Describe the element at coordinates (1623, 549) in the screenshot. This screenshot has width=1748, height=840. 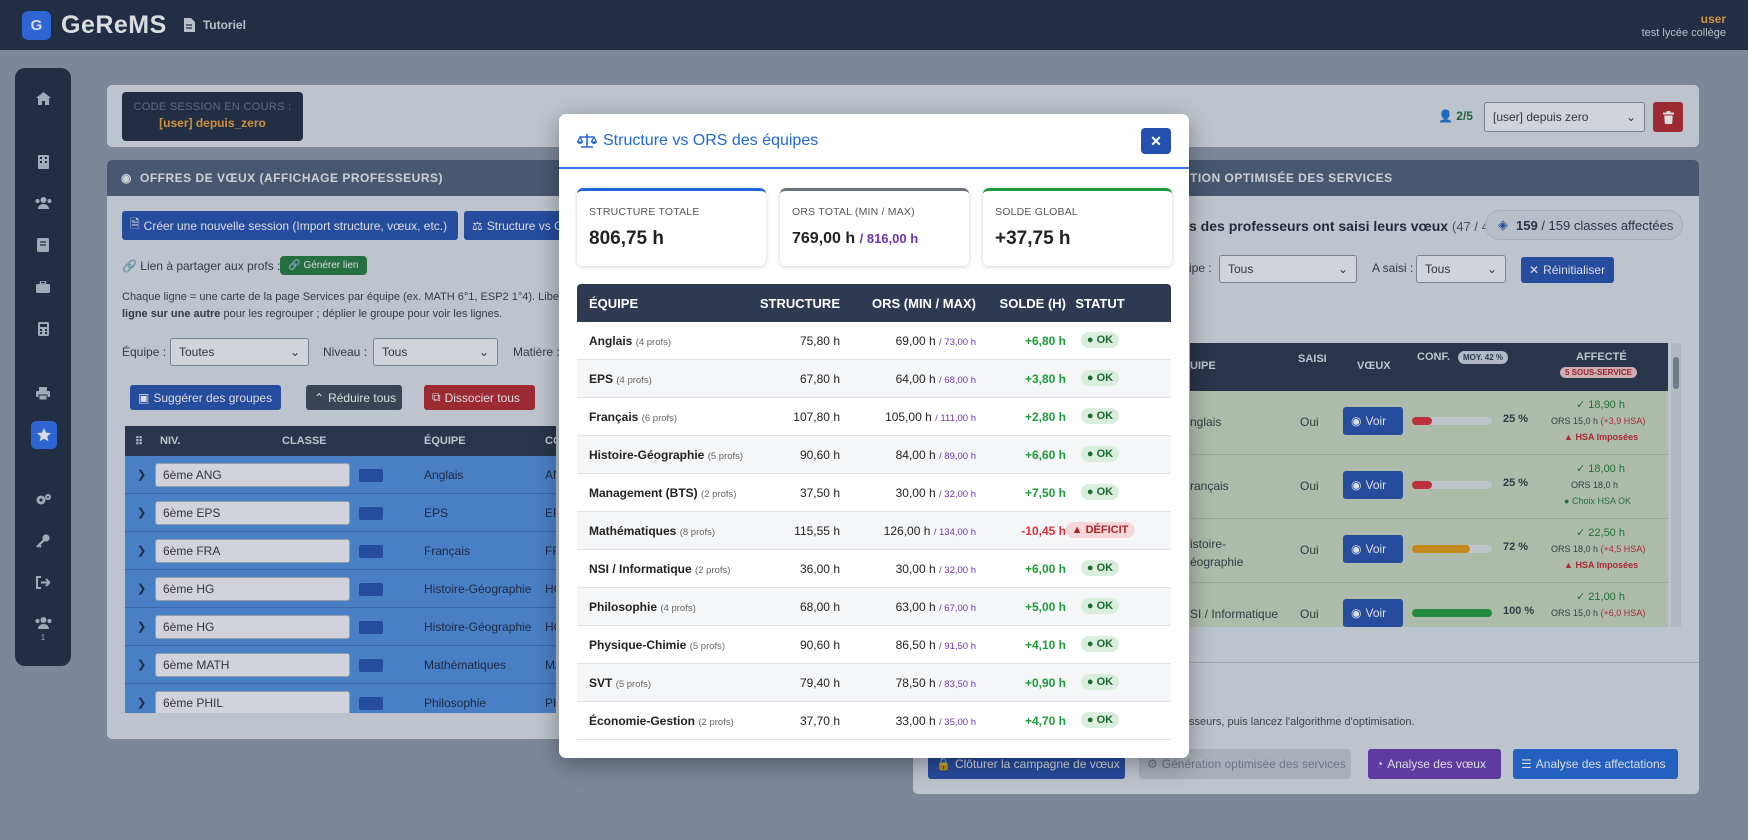
I see `hsa-value: (+4,5 HSA)` at that location.